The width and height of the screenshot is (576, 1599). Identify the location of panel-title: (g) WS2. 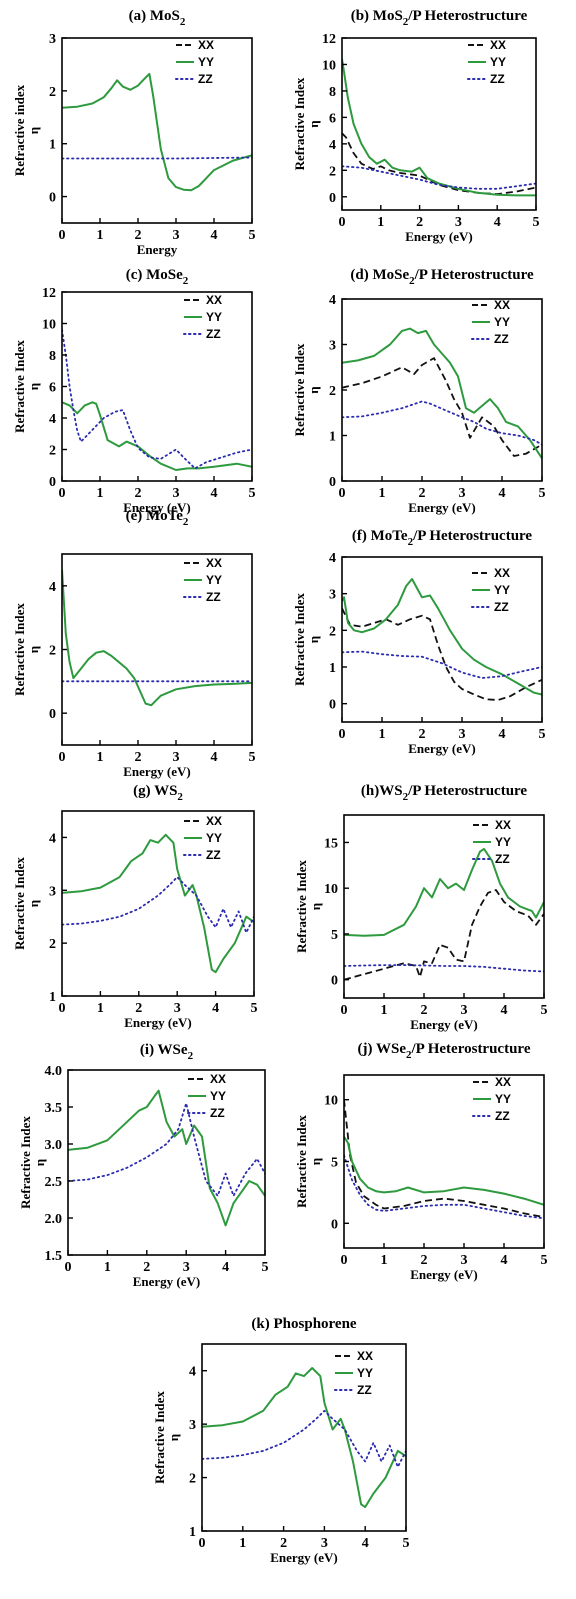
(158, 793).